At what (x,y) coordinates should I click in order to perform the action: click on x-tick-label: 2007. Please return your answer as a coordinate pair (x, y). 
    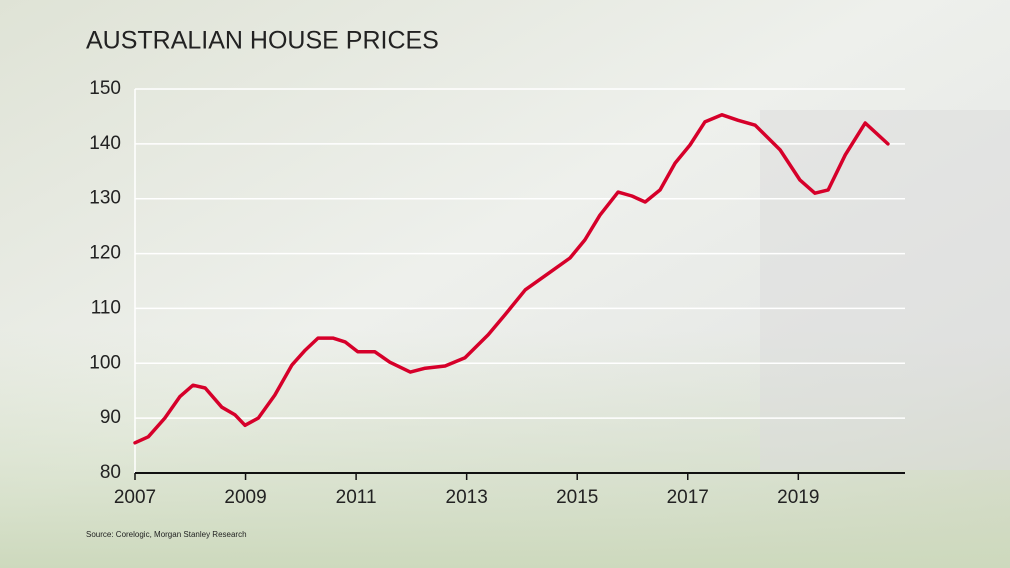
    Looking at the image, I should click on (135, 497).